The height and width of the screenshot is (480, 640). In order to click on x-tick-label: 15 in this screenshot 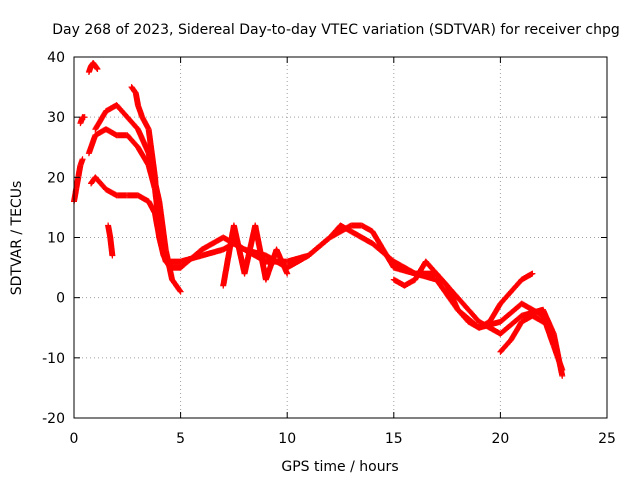, I will do `click(394, 439)`.